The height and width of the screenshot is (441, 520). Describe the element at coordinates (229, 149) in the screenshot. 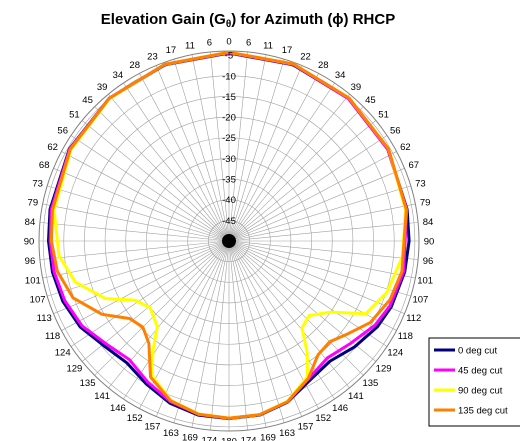

I see `radial-tick-labels: -5 -10 -15 -20 -25 -30 -35 -40 -45 -50` at that location.